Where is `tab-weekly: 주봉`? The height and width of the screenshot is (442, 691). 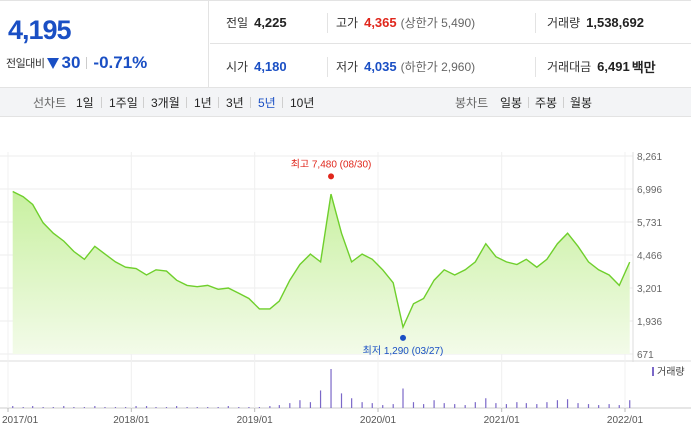 tab-weekly: 주봉 is located at coordinates (546, 103).